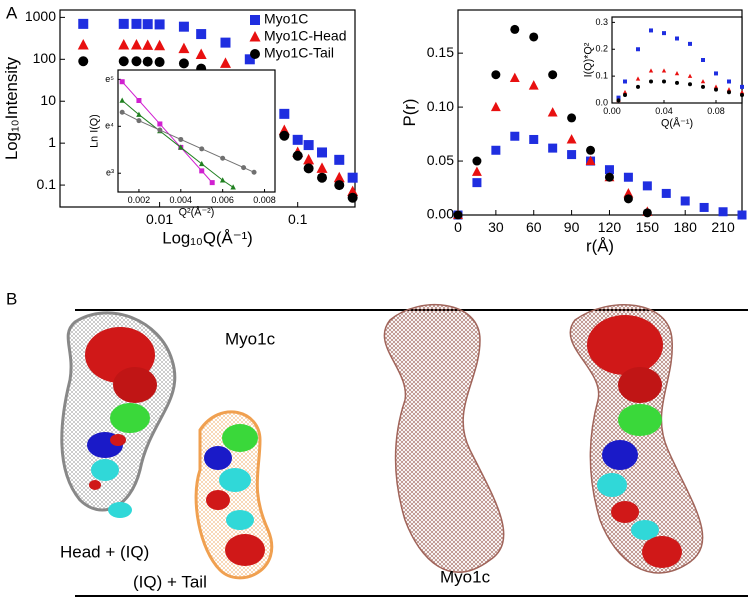 Image resolution: width=750 pixels, height=599 pixels. I want to click on model-label: Head + (IQ), so click(104, 551).